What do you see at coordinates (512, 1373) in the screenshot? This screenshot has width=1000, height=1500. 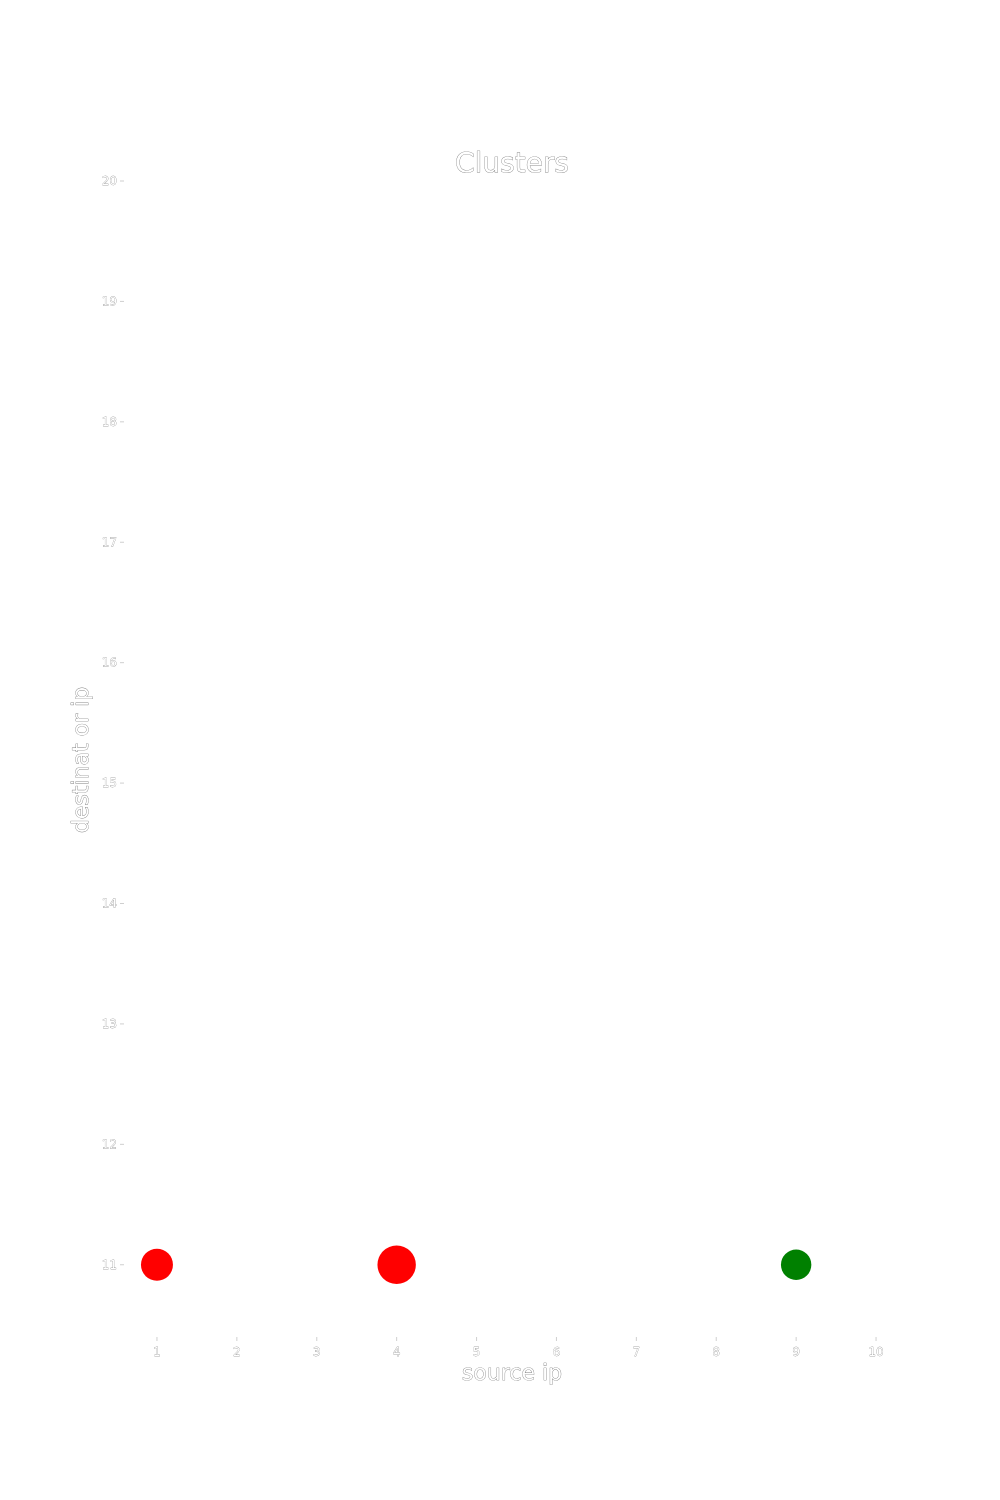 I see `x-axis-label: source ip` at bounding box center [512, 1373].